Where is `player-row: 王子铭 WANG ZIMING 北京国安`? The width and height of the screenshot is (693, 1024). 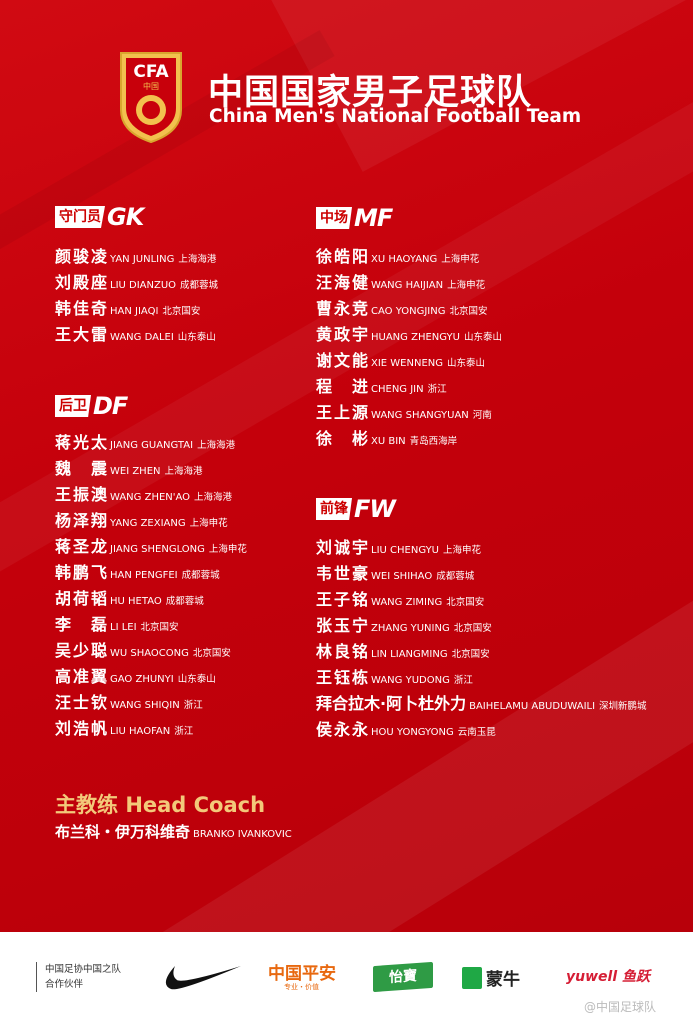
player-row: 王子铭 WANG ZIMING 北京国安 is located at coordinates (400, 598).